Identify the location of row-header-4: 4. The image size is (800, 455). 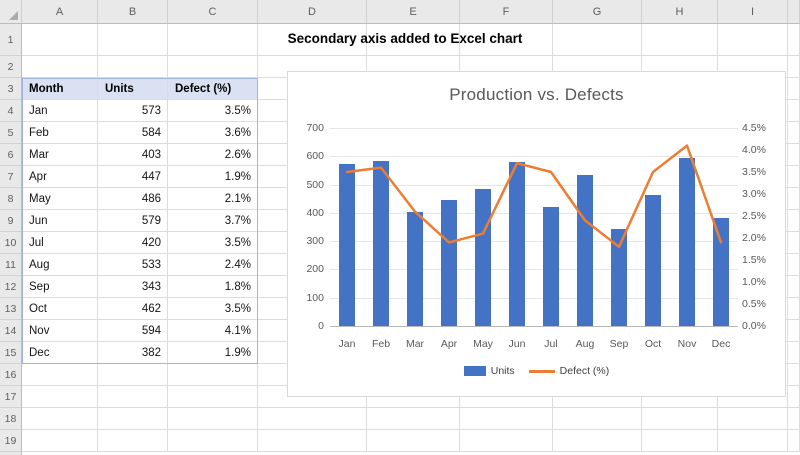
(10, 111).